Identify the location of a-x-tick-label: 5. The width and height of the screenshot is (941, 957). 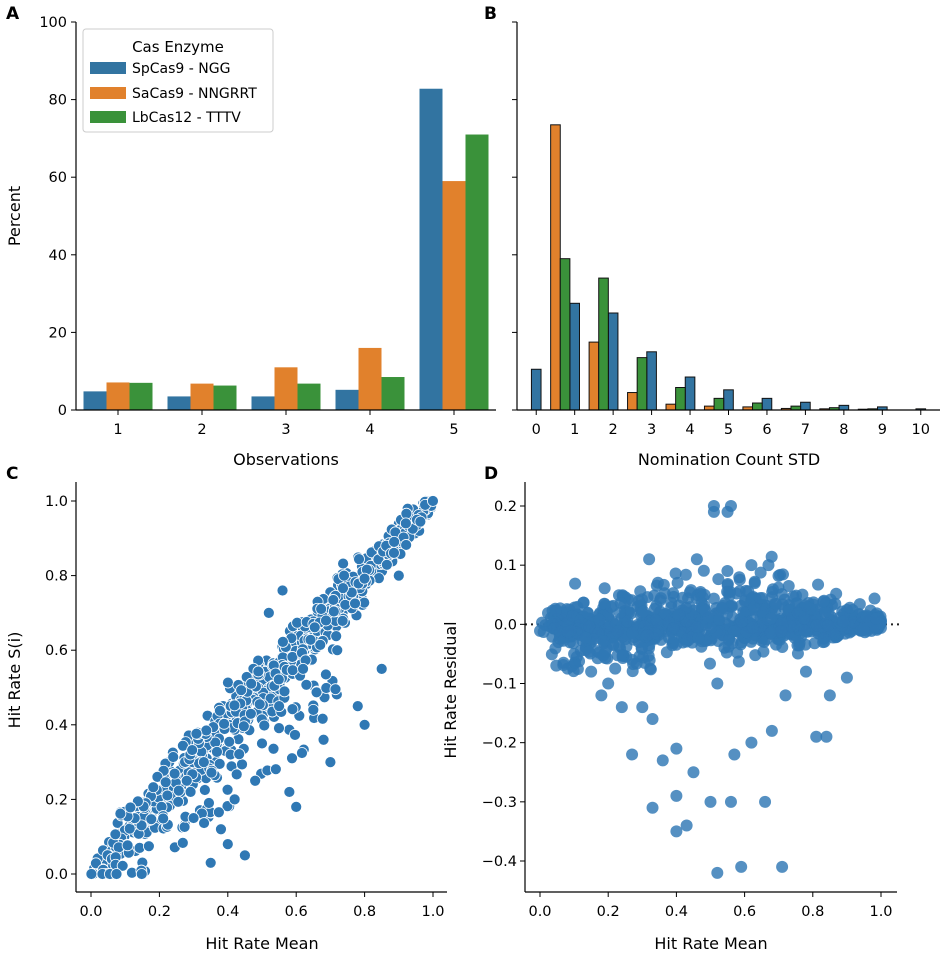
(453, 430).